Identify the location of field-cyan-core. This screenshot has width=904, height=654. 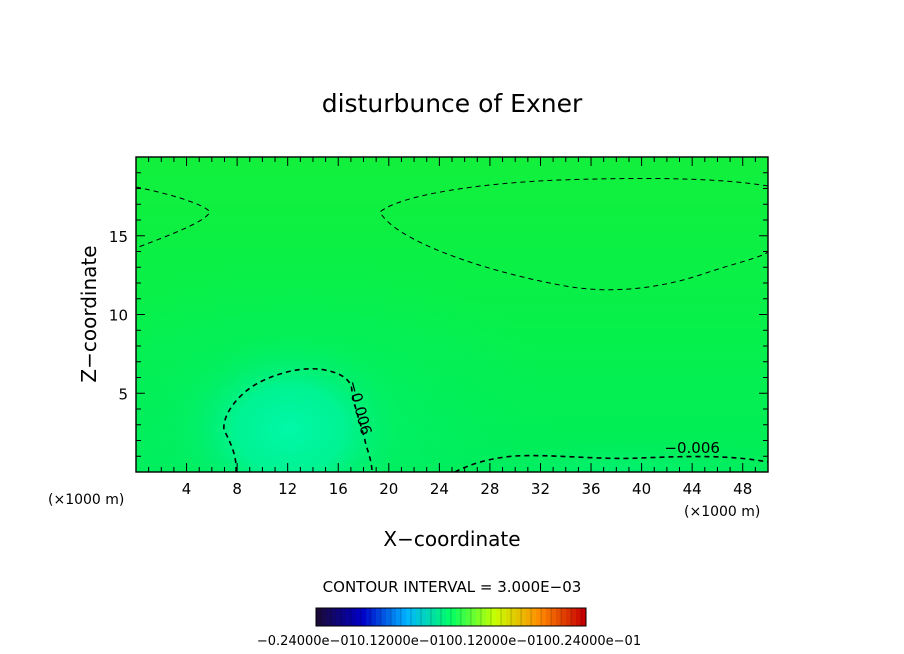
(290, 403).